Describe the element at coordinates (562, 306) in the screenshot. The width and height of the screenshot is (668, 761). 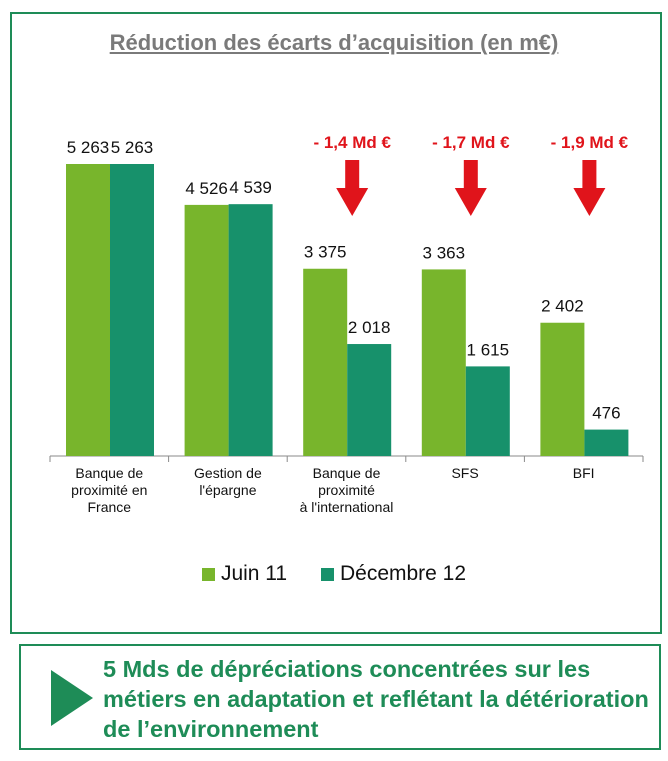
I see `data-label: 2 402` at that location.